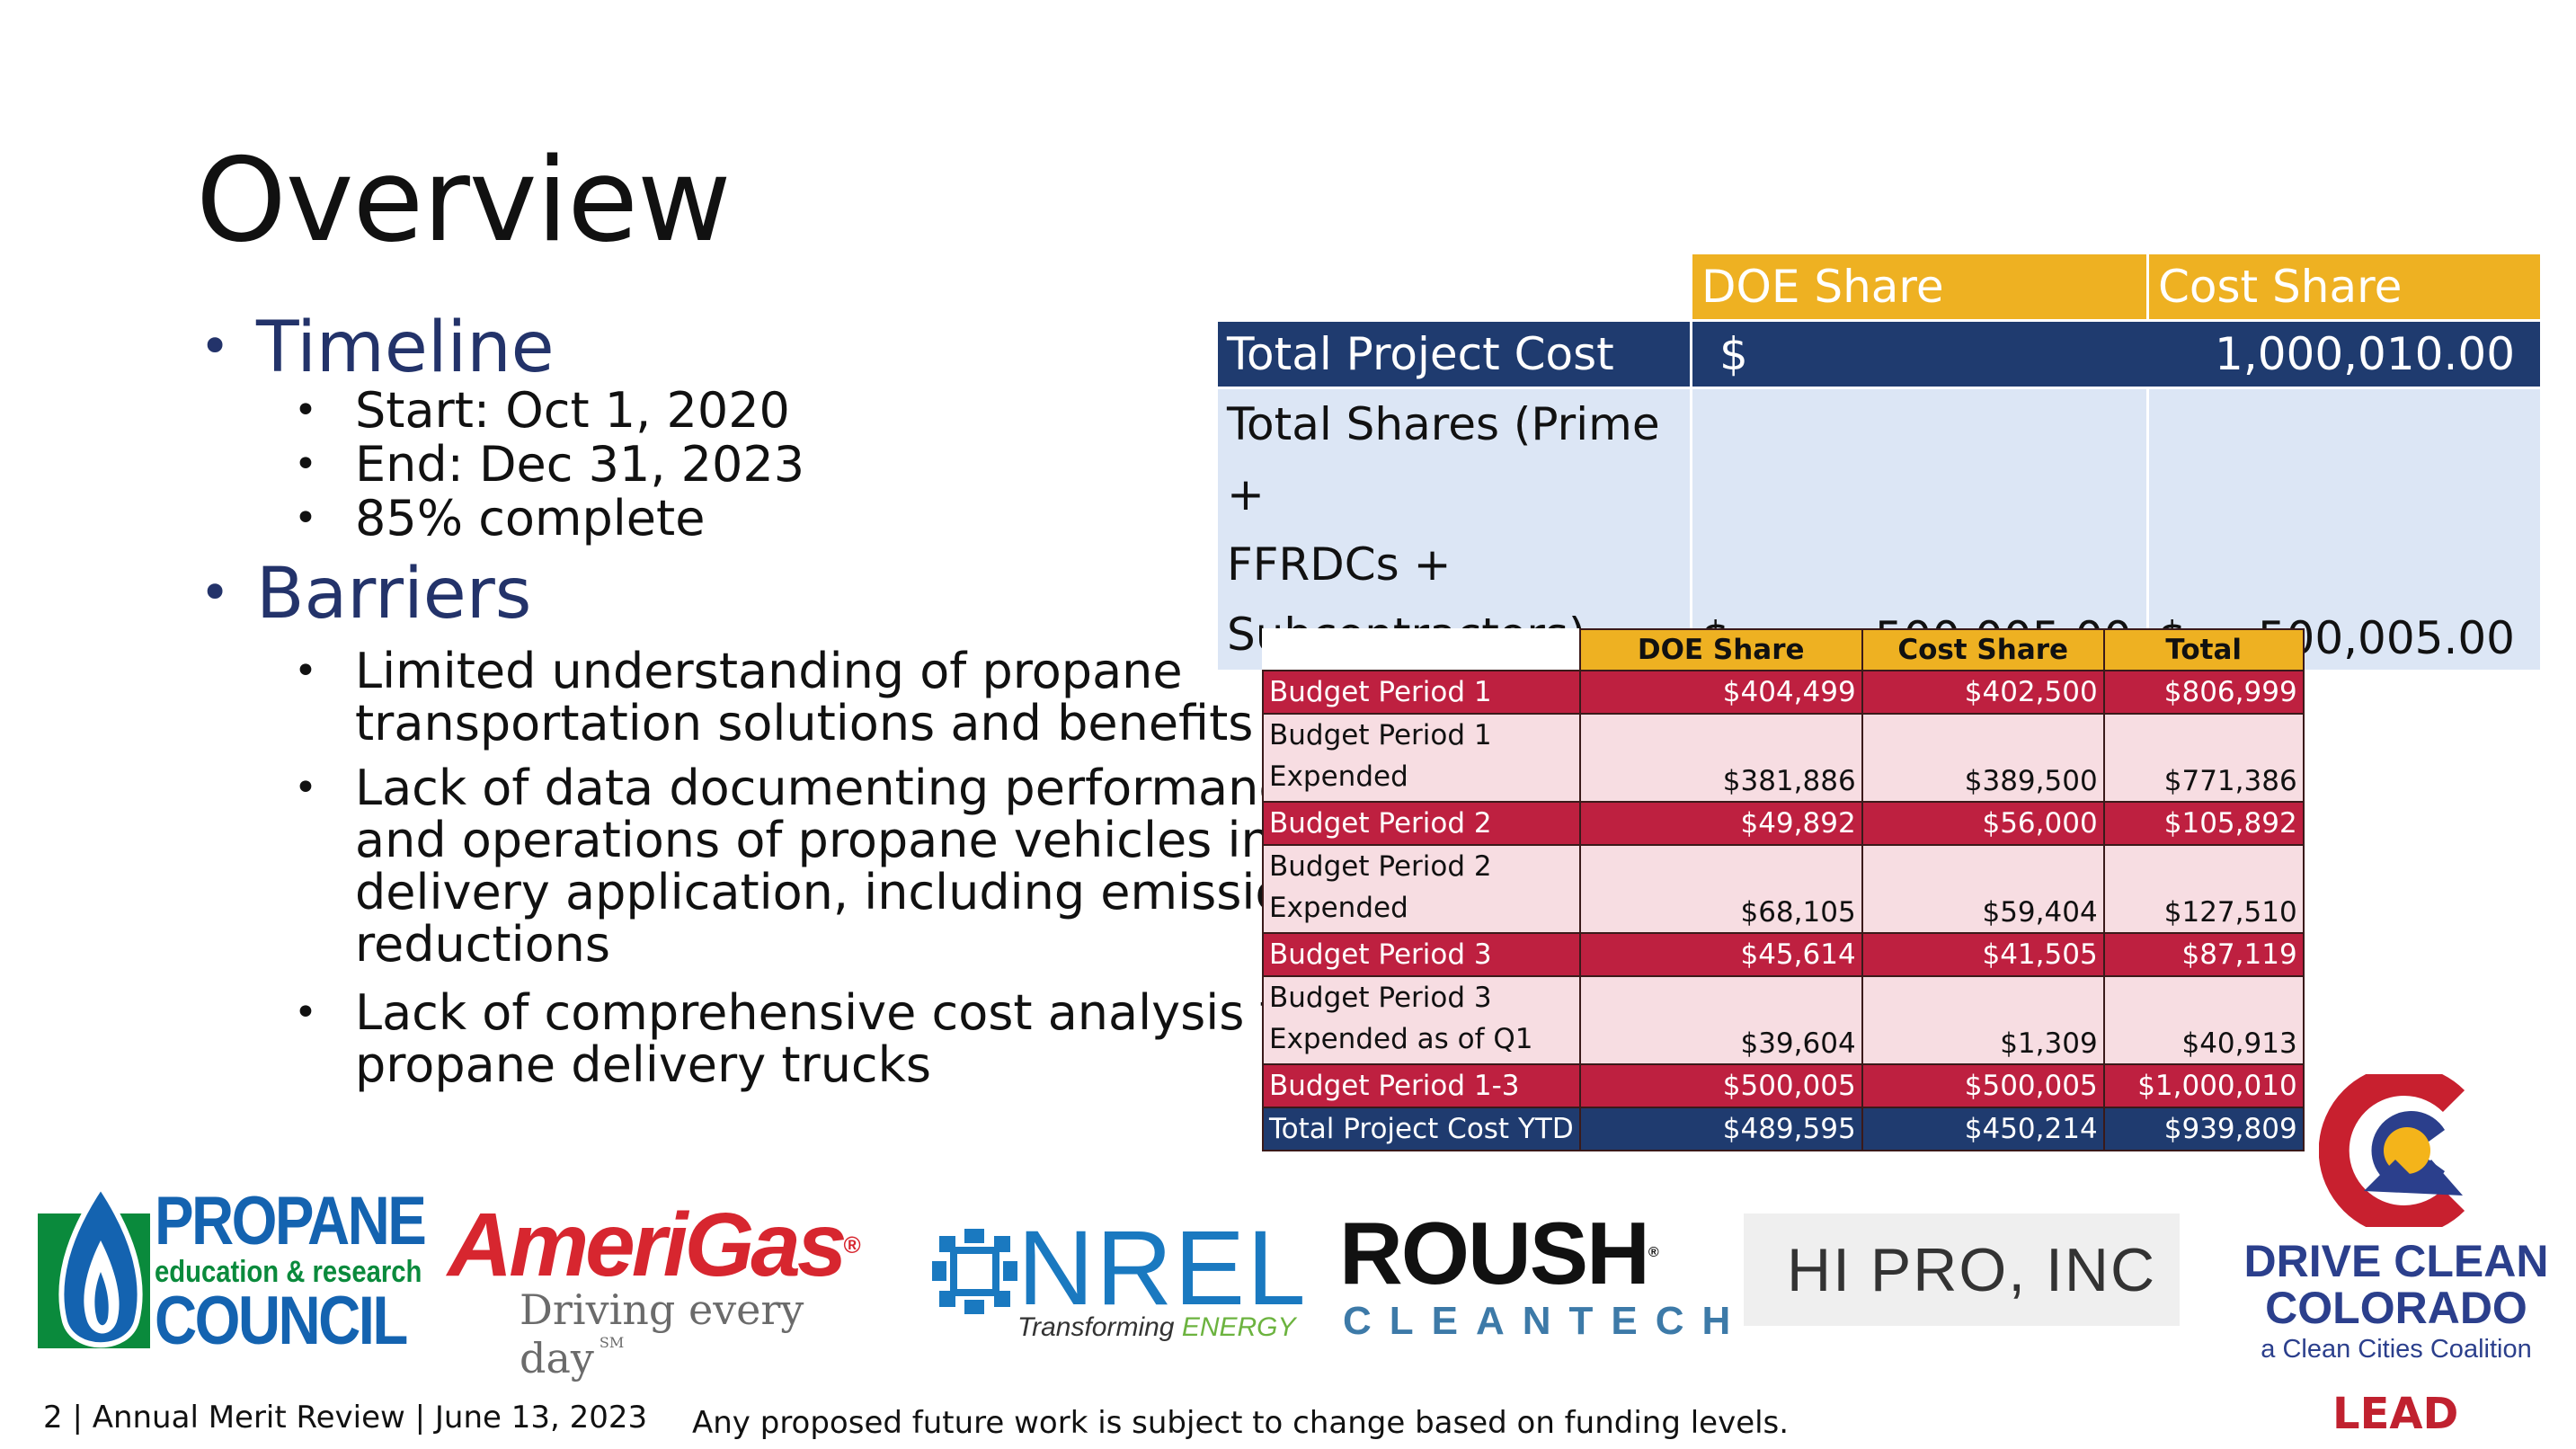 This screenshot has width=2576, height=1449. I want to click on hipro-logo: HI PRO, INC, so click(1962, 1269).